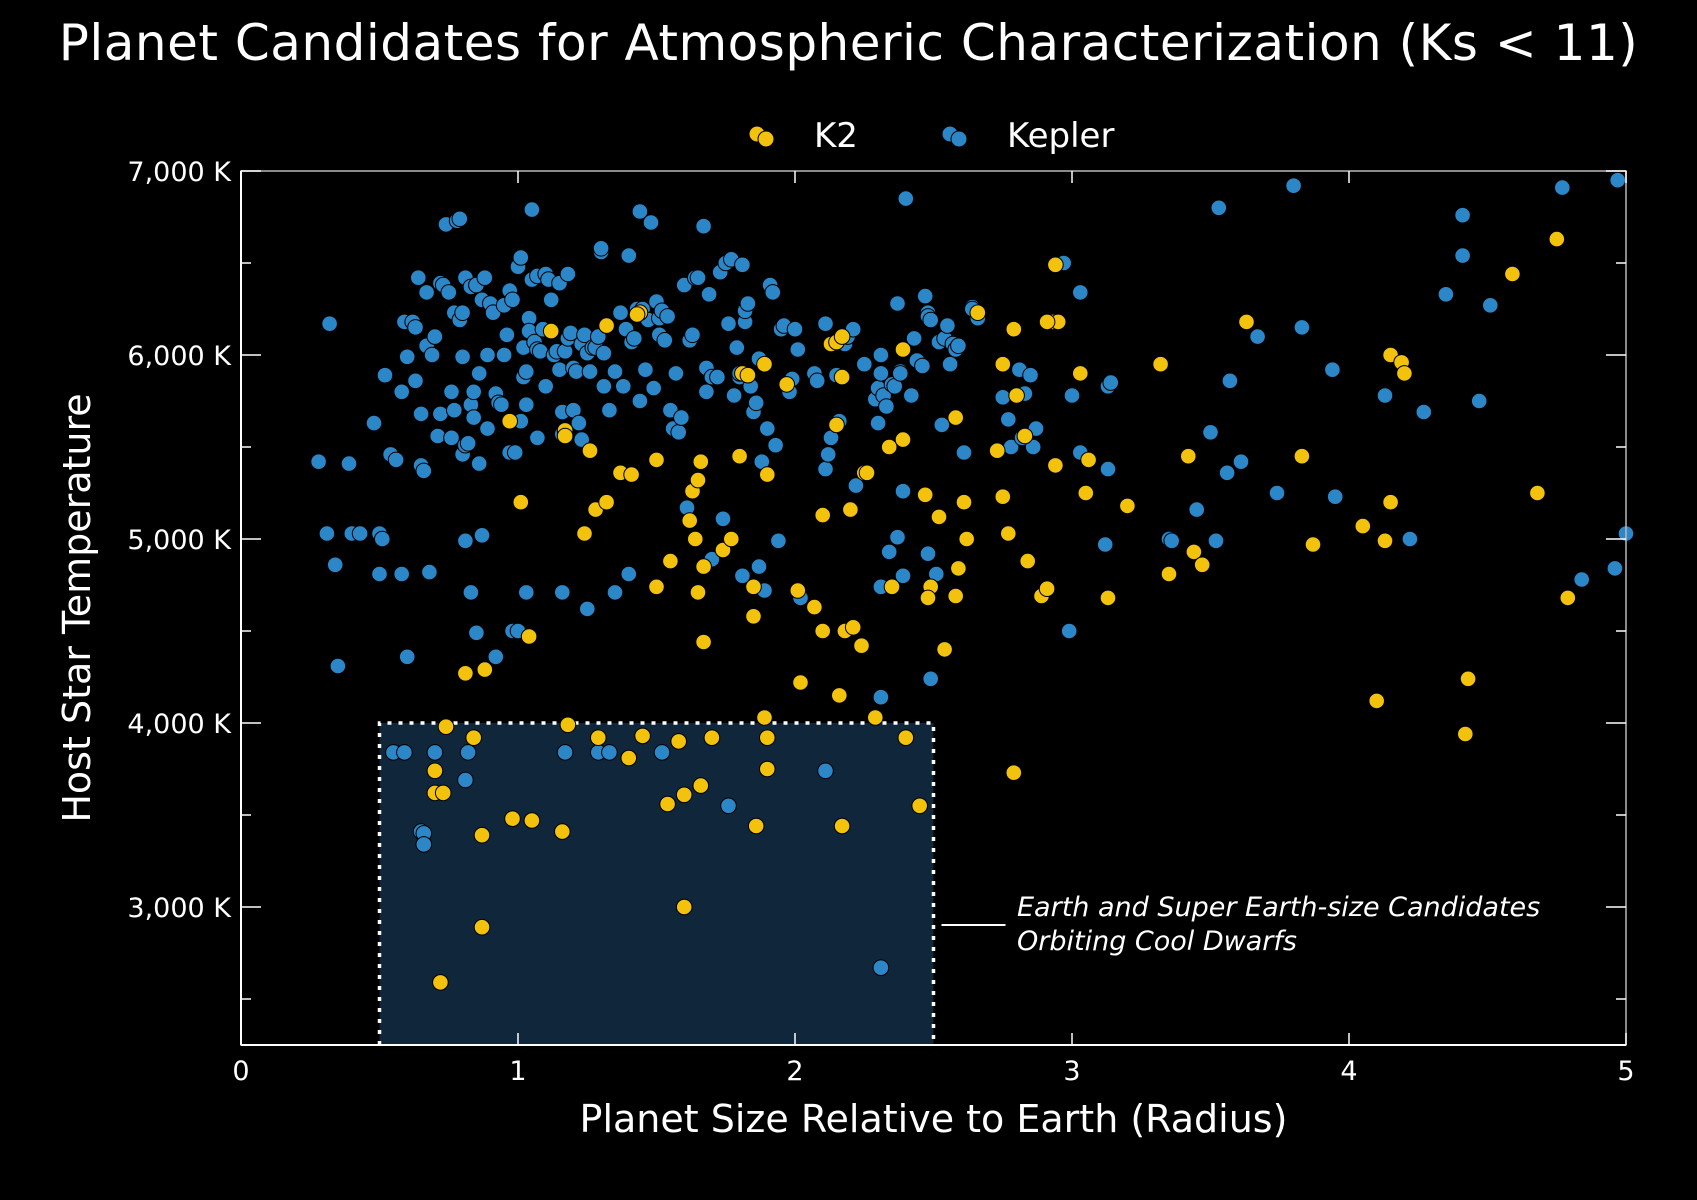  Describe the element at coordinates (517, 1071) in the screenshot. I see `x-tick-label: 1` at that location.